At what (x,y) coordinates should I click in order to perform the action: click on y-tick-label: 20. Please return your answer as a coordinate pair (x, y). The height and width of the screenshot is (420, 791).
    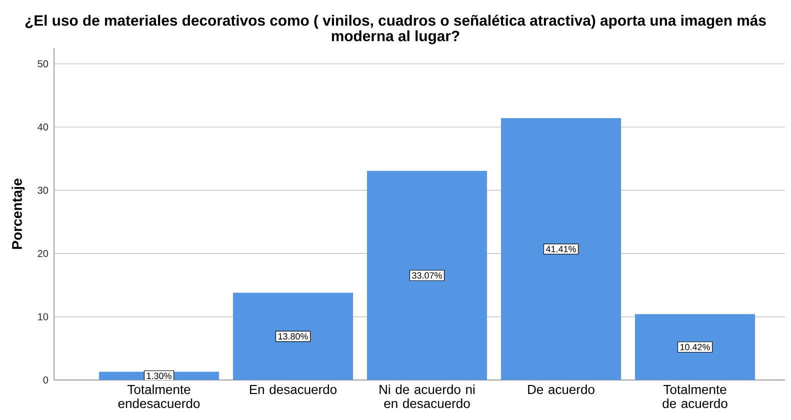
    Looking at the image, I should click on (43, 254).